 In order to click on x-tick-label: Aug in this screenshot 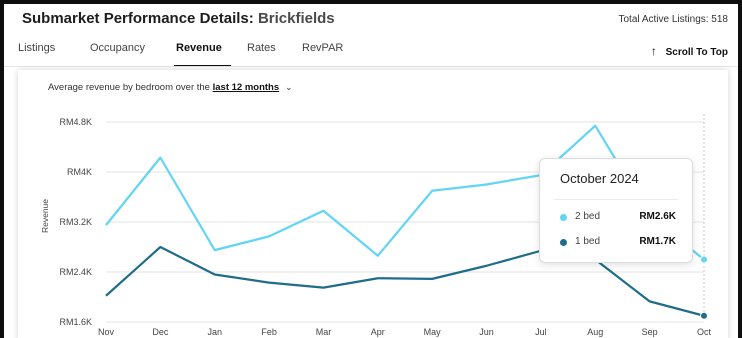, I will do `click(595, 332)`.